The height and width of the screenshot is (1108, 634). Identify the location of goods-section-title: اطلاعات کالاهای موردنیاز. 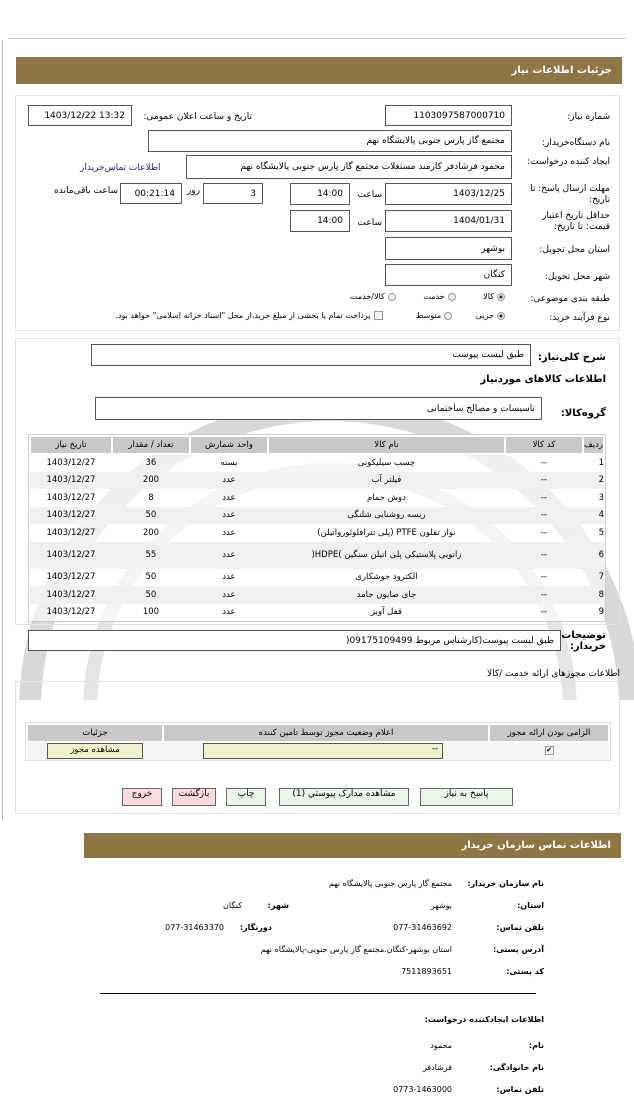
(543, 379).